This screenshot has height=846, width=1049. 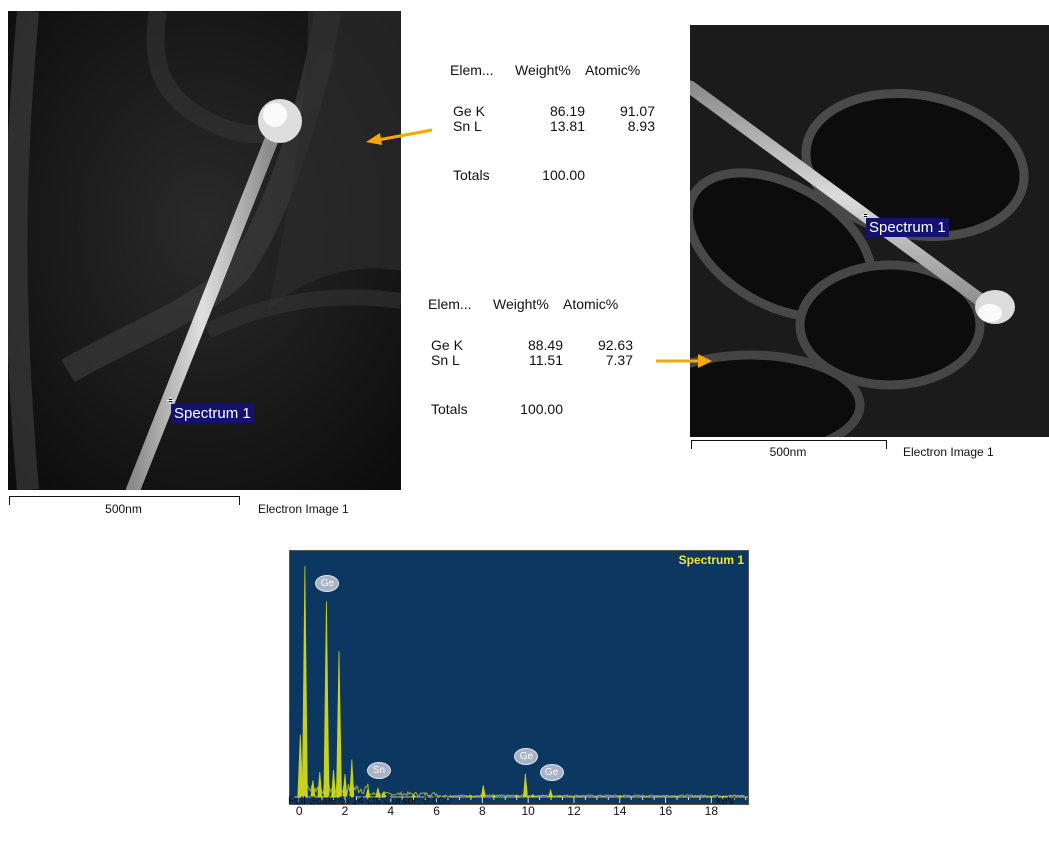 I want to click on peak-label: Sn, so click(x=378, y=770).